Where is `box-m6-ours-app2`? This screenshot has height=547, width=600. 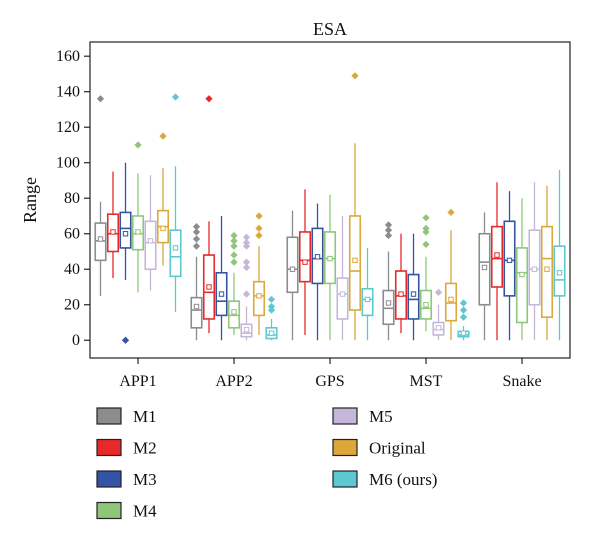
box-m6-ours-app2 is located at coordinates (271, 318).